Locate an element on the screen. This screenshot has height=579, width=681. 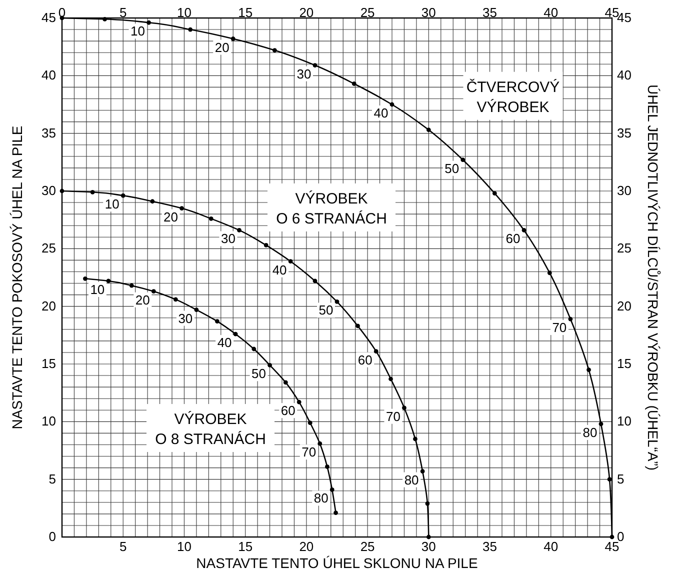
x2-tick-label: 30 is located at coordinates (428, 12).